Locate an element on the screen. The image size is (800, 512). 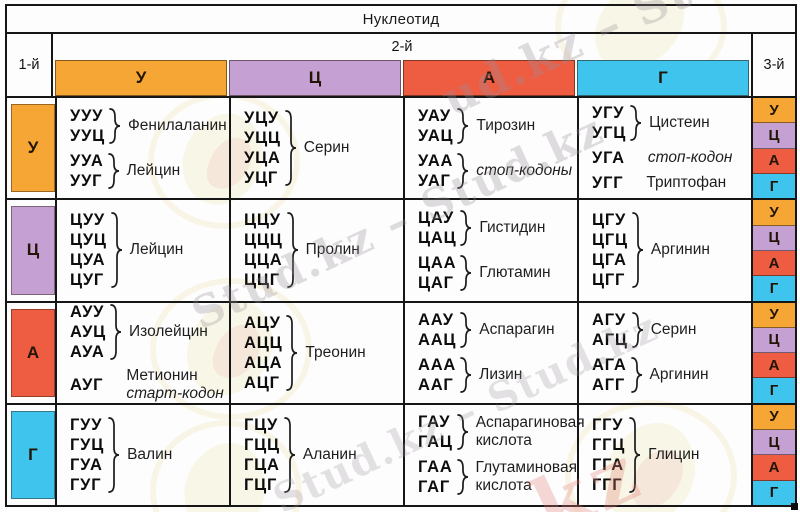
table-title: Нуклеотид is located at coordinates (401, 20).